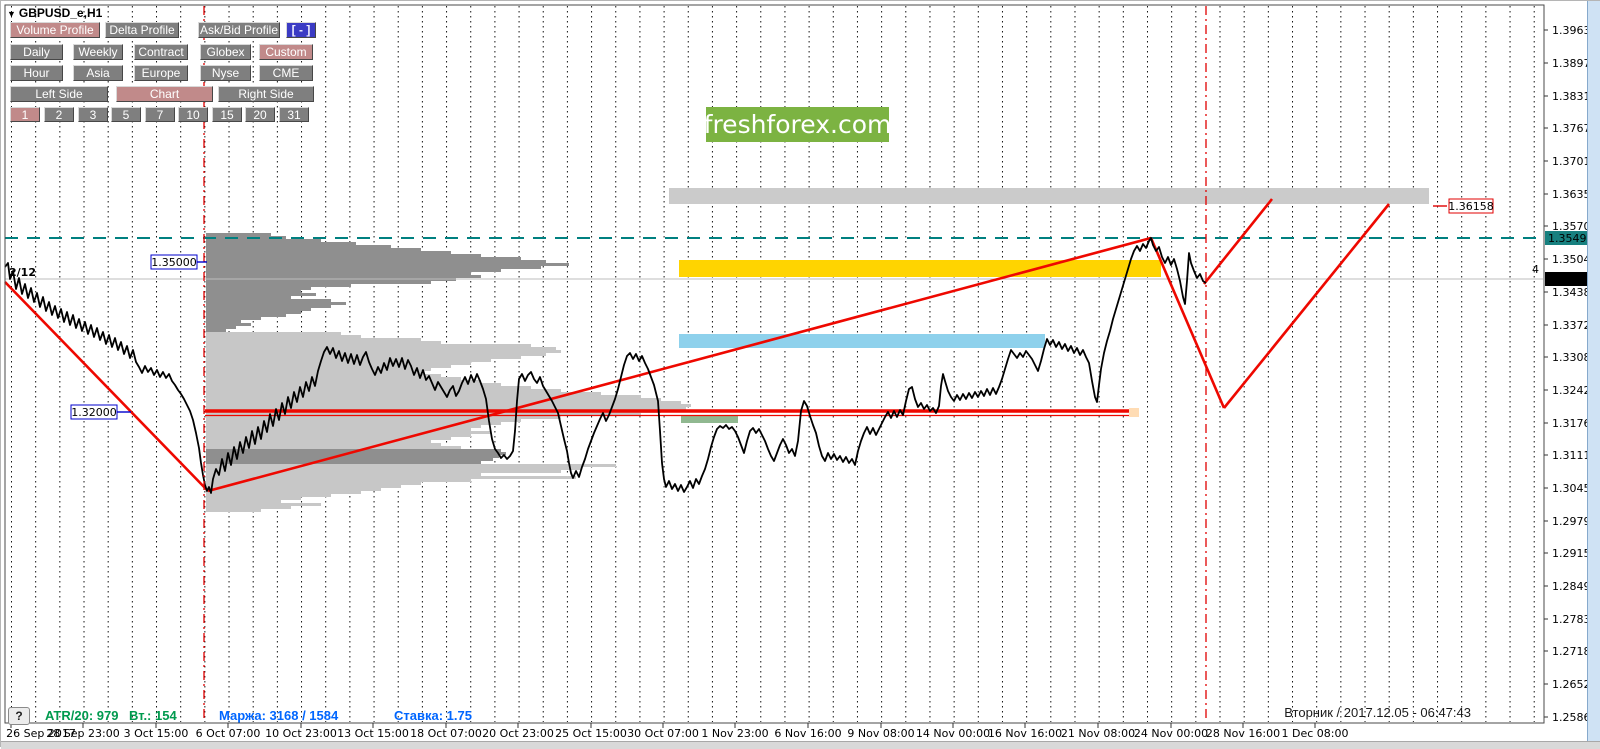 The width and height of the screenshot is (1600, 749). What do you see at coordinates (1243, 733) in the screenshot?
I see `time-tick-label: 28 Nov 16:00` at bounding box center [1243, 733].